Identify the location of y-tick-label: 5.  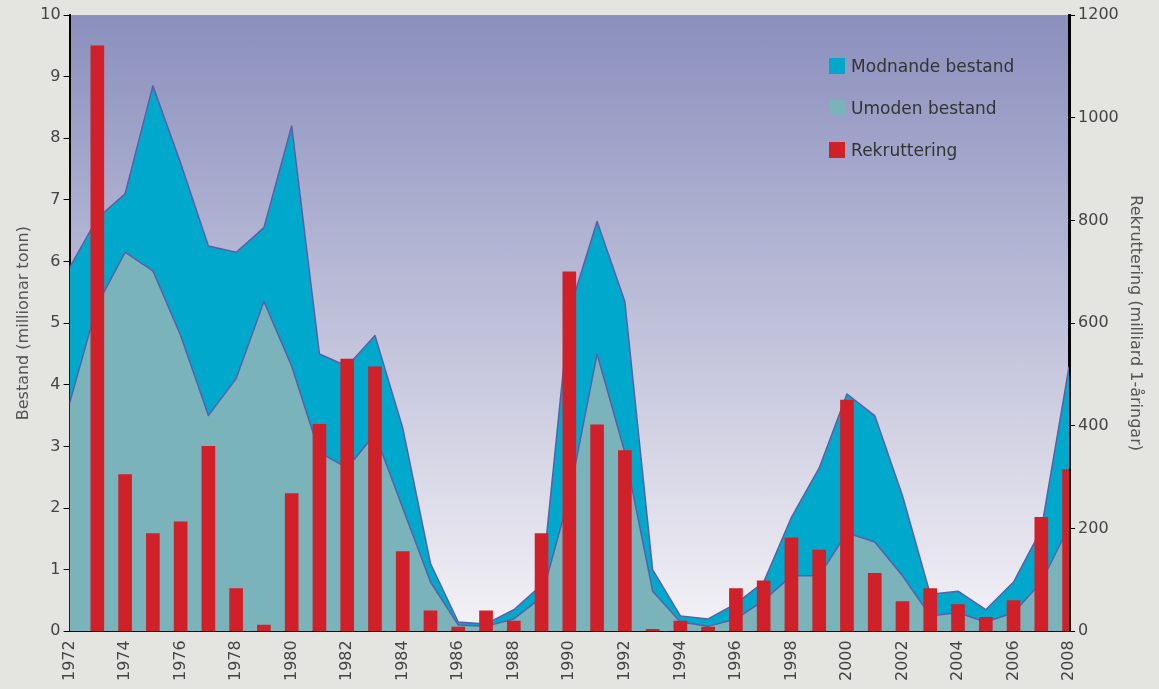
(55, 322).